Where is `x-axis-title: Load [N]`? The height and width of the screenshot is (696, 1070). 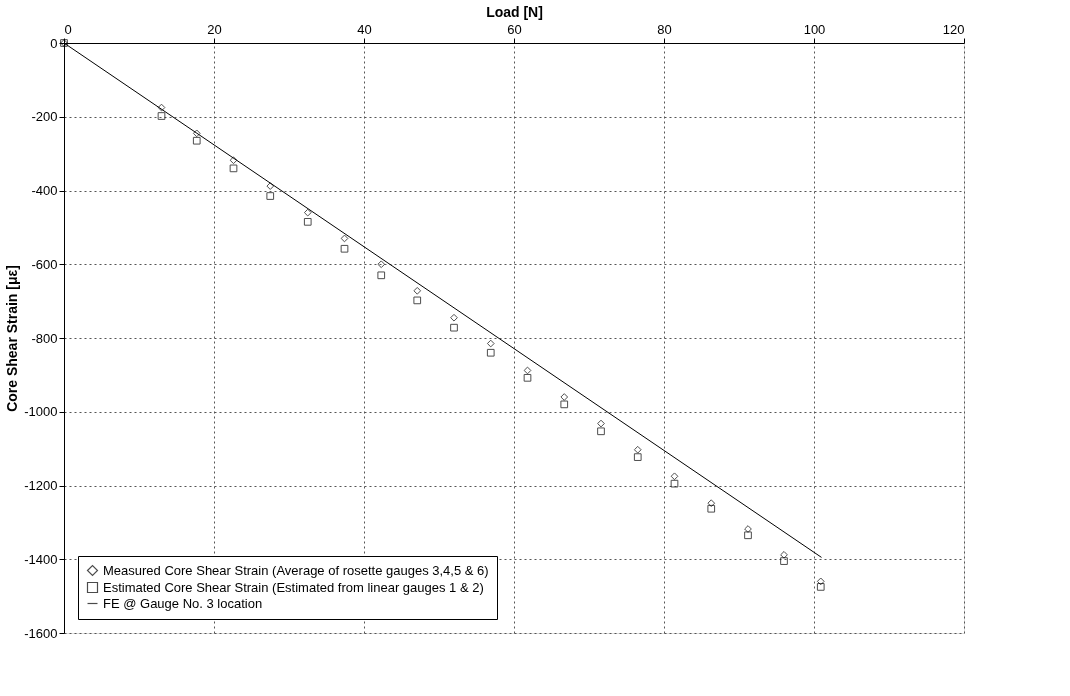
x-axis-title: Load [N] is located at coordinates (514, 11).